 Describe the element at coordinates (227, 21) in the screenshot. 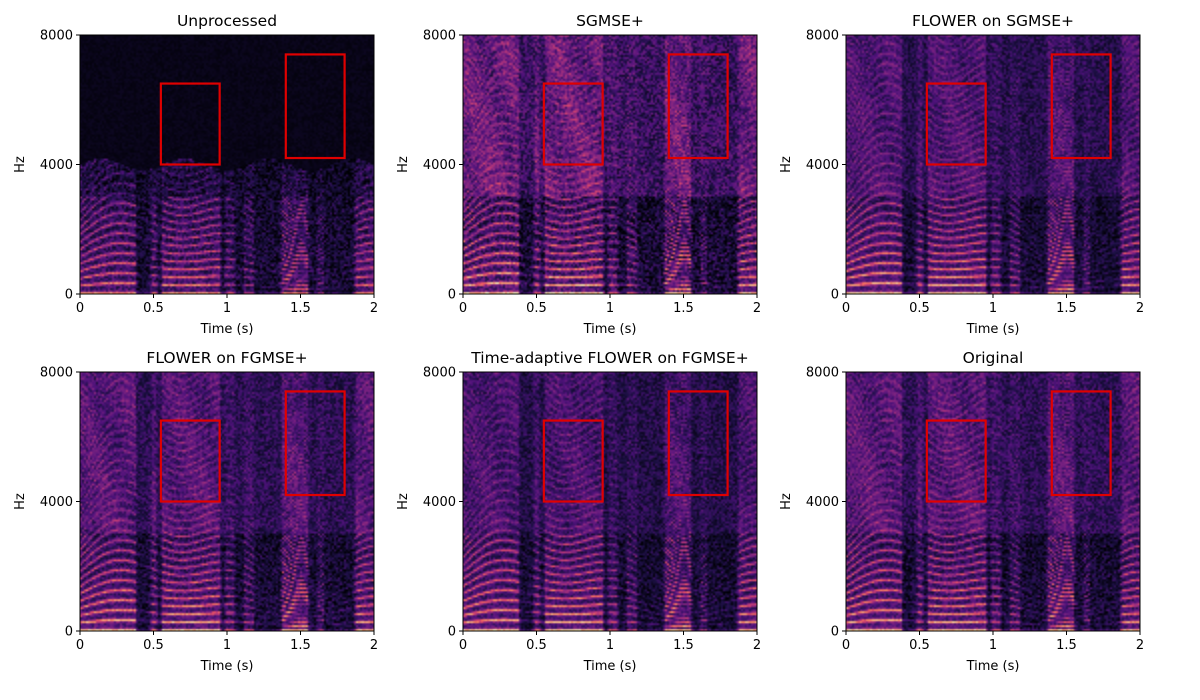

I see `panel-title: Unprocessed` at that location.